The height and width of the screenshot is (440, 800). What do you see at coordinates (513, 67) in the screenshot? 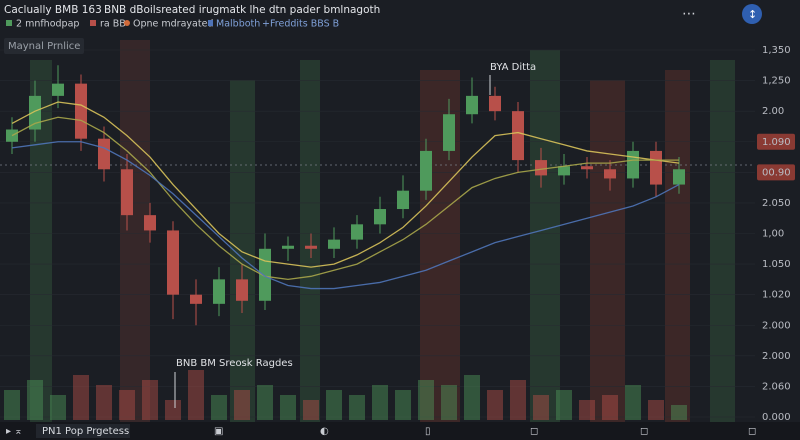
I see `annotation: BYA Ditta` at bounding box center [513, 67].